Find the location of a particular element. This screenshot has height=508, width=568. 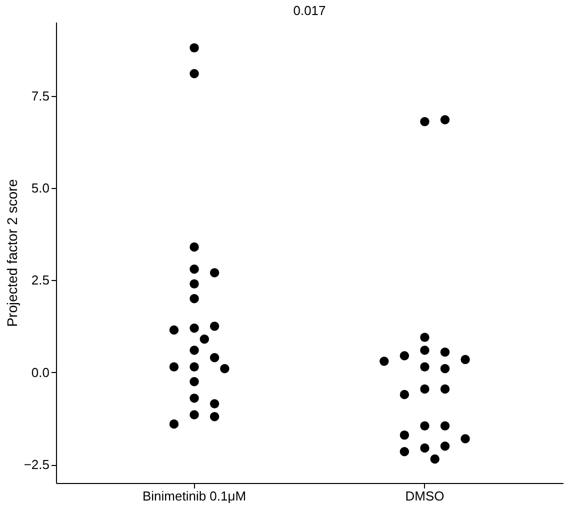

x-tick-label: Binimetinib 0.1μM is located at coordinates (194, 496).